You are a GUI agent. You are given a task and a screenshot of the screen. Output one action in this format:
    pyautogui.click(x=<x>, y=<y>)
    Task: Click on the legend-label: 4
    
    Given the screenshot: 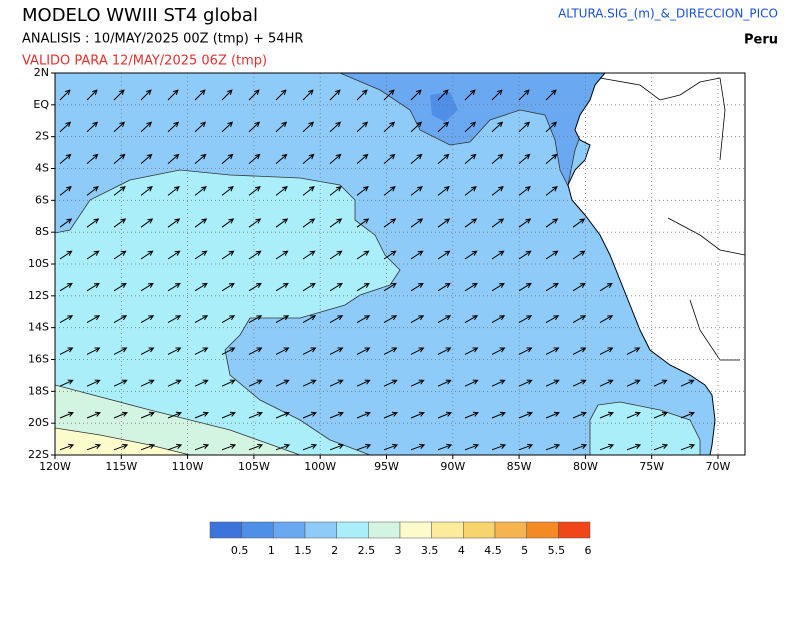 What is the action you would take?
    pyautogui.click(x=461, y=550)
    